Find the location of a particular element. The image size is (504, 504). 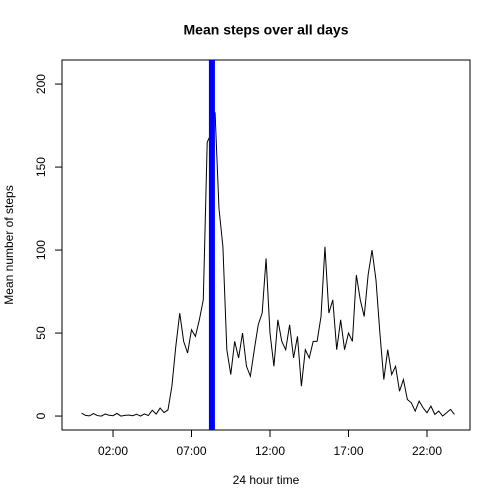

chart-title: Mean steps over all days is located at coordinates (266, 30).